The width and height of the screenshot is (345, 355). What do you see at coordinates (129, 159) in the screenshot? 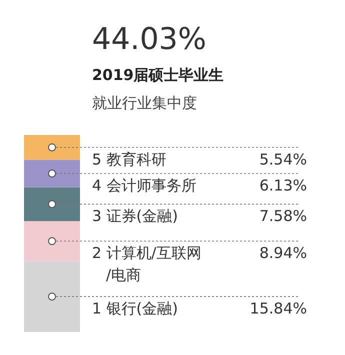
I see `series-label: 5 教育科研` at bounding box center [129, 159].